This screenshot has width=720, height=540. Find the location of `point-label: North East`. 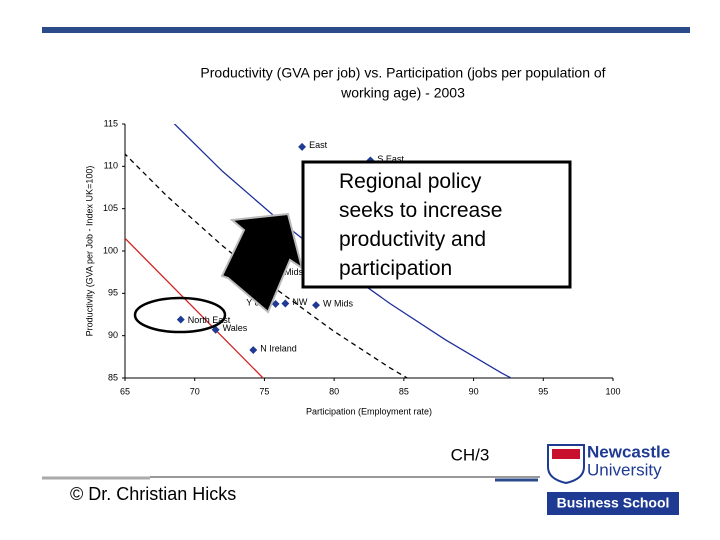

point-label: North East is located at coordinates (209, 320).